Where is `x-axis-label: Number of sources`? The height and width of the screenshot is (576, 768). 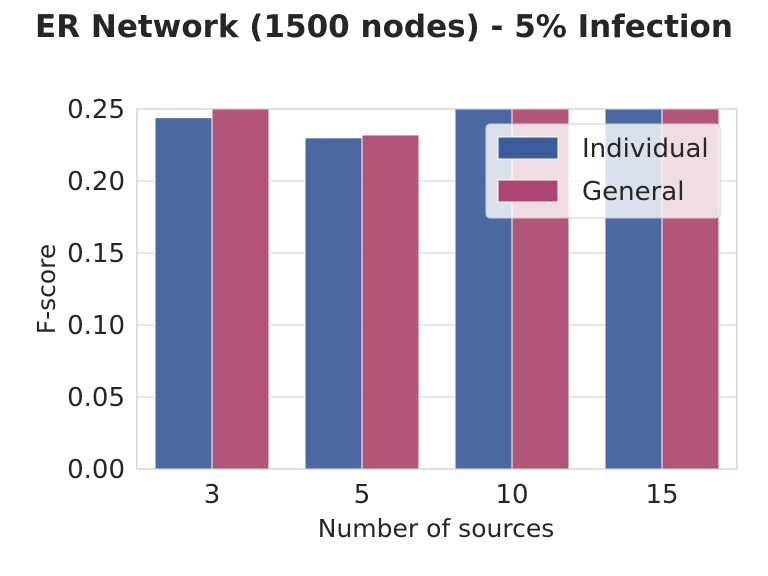
x-axis-label: Number of sources is located at coordinates (436, 528).